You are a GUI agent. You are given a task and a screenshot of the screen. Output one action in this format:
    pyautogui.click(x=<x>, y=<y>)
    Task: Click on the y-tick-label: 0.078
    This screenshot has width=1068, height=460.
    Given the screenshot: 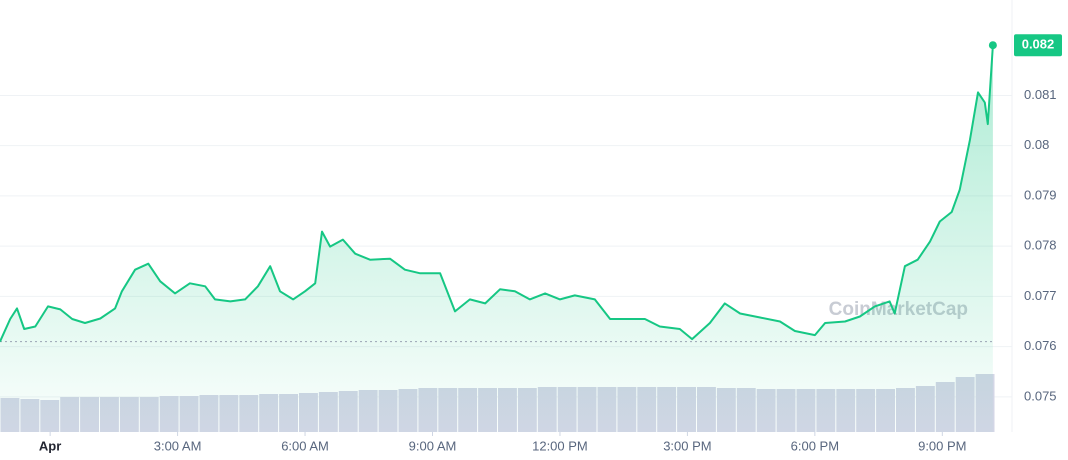 What is the action you would take?
    pyautogui.click(x=1040, y=245)
    